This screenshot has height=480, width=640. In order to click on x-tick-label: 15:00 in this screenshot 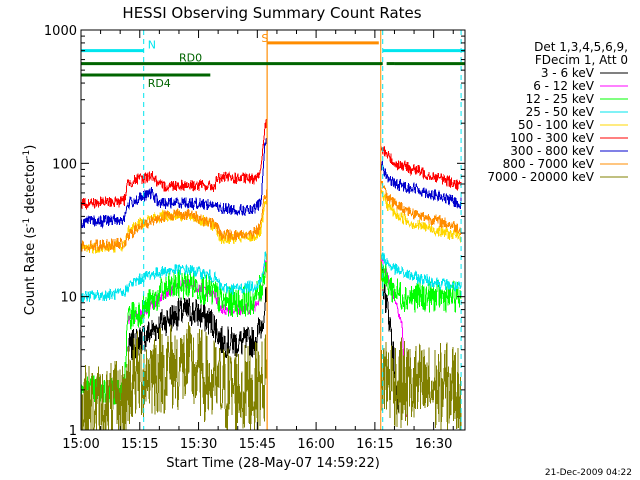, I will do `click(80, 444)`.